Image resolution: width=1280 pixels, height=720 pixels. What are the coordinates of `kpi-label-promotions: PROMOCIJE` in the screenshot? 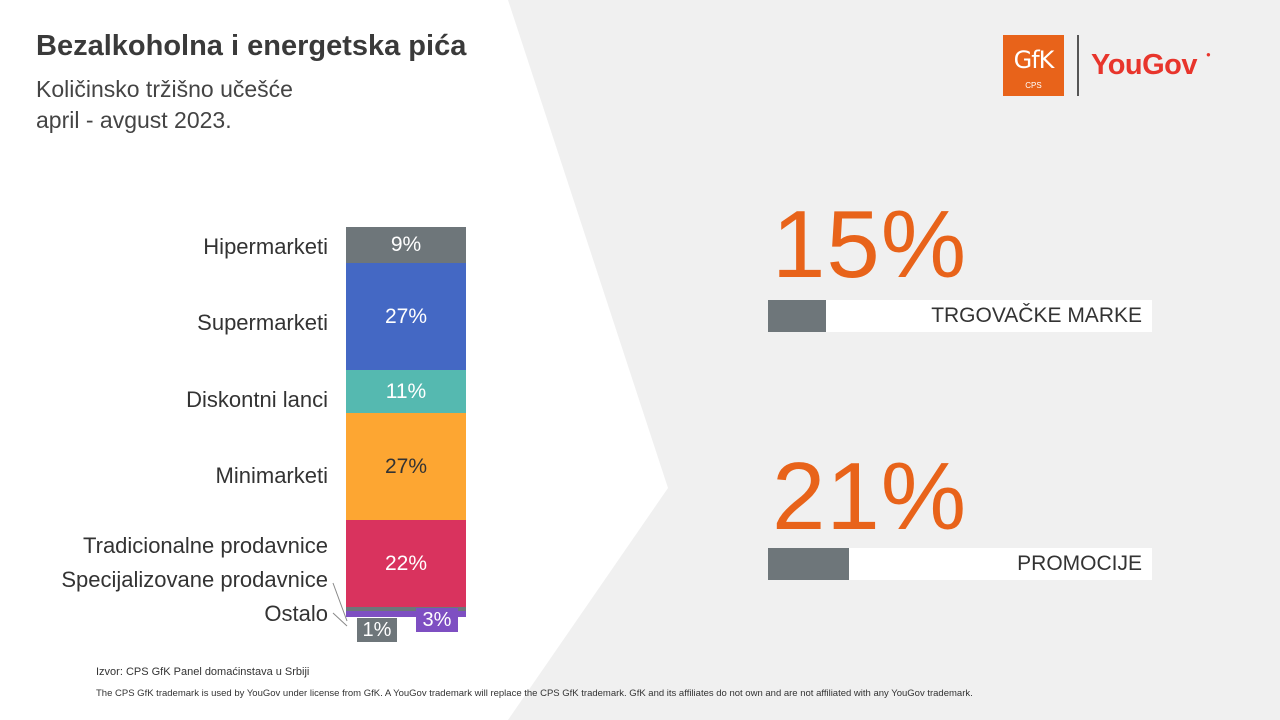 It's located at (1079, 563).